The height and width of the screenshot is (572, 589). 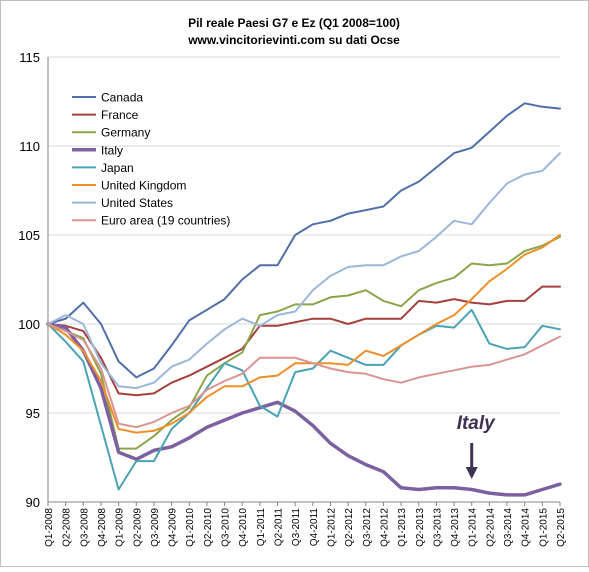 What do you see at coordinates (120, 115) in the screenshot?
I see `legend-label: France` at bounding box center [120, 115].